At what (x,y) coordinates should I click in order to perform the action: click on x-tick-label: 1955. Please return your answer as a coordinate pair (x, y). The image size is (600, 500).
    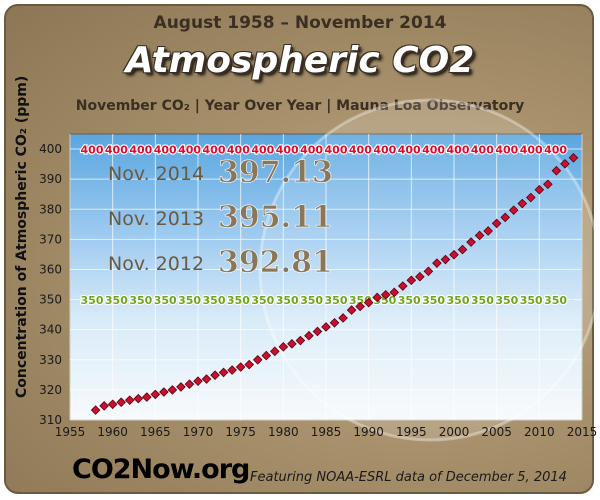
    Looking at the image, I should click on (70, 432).